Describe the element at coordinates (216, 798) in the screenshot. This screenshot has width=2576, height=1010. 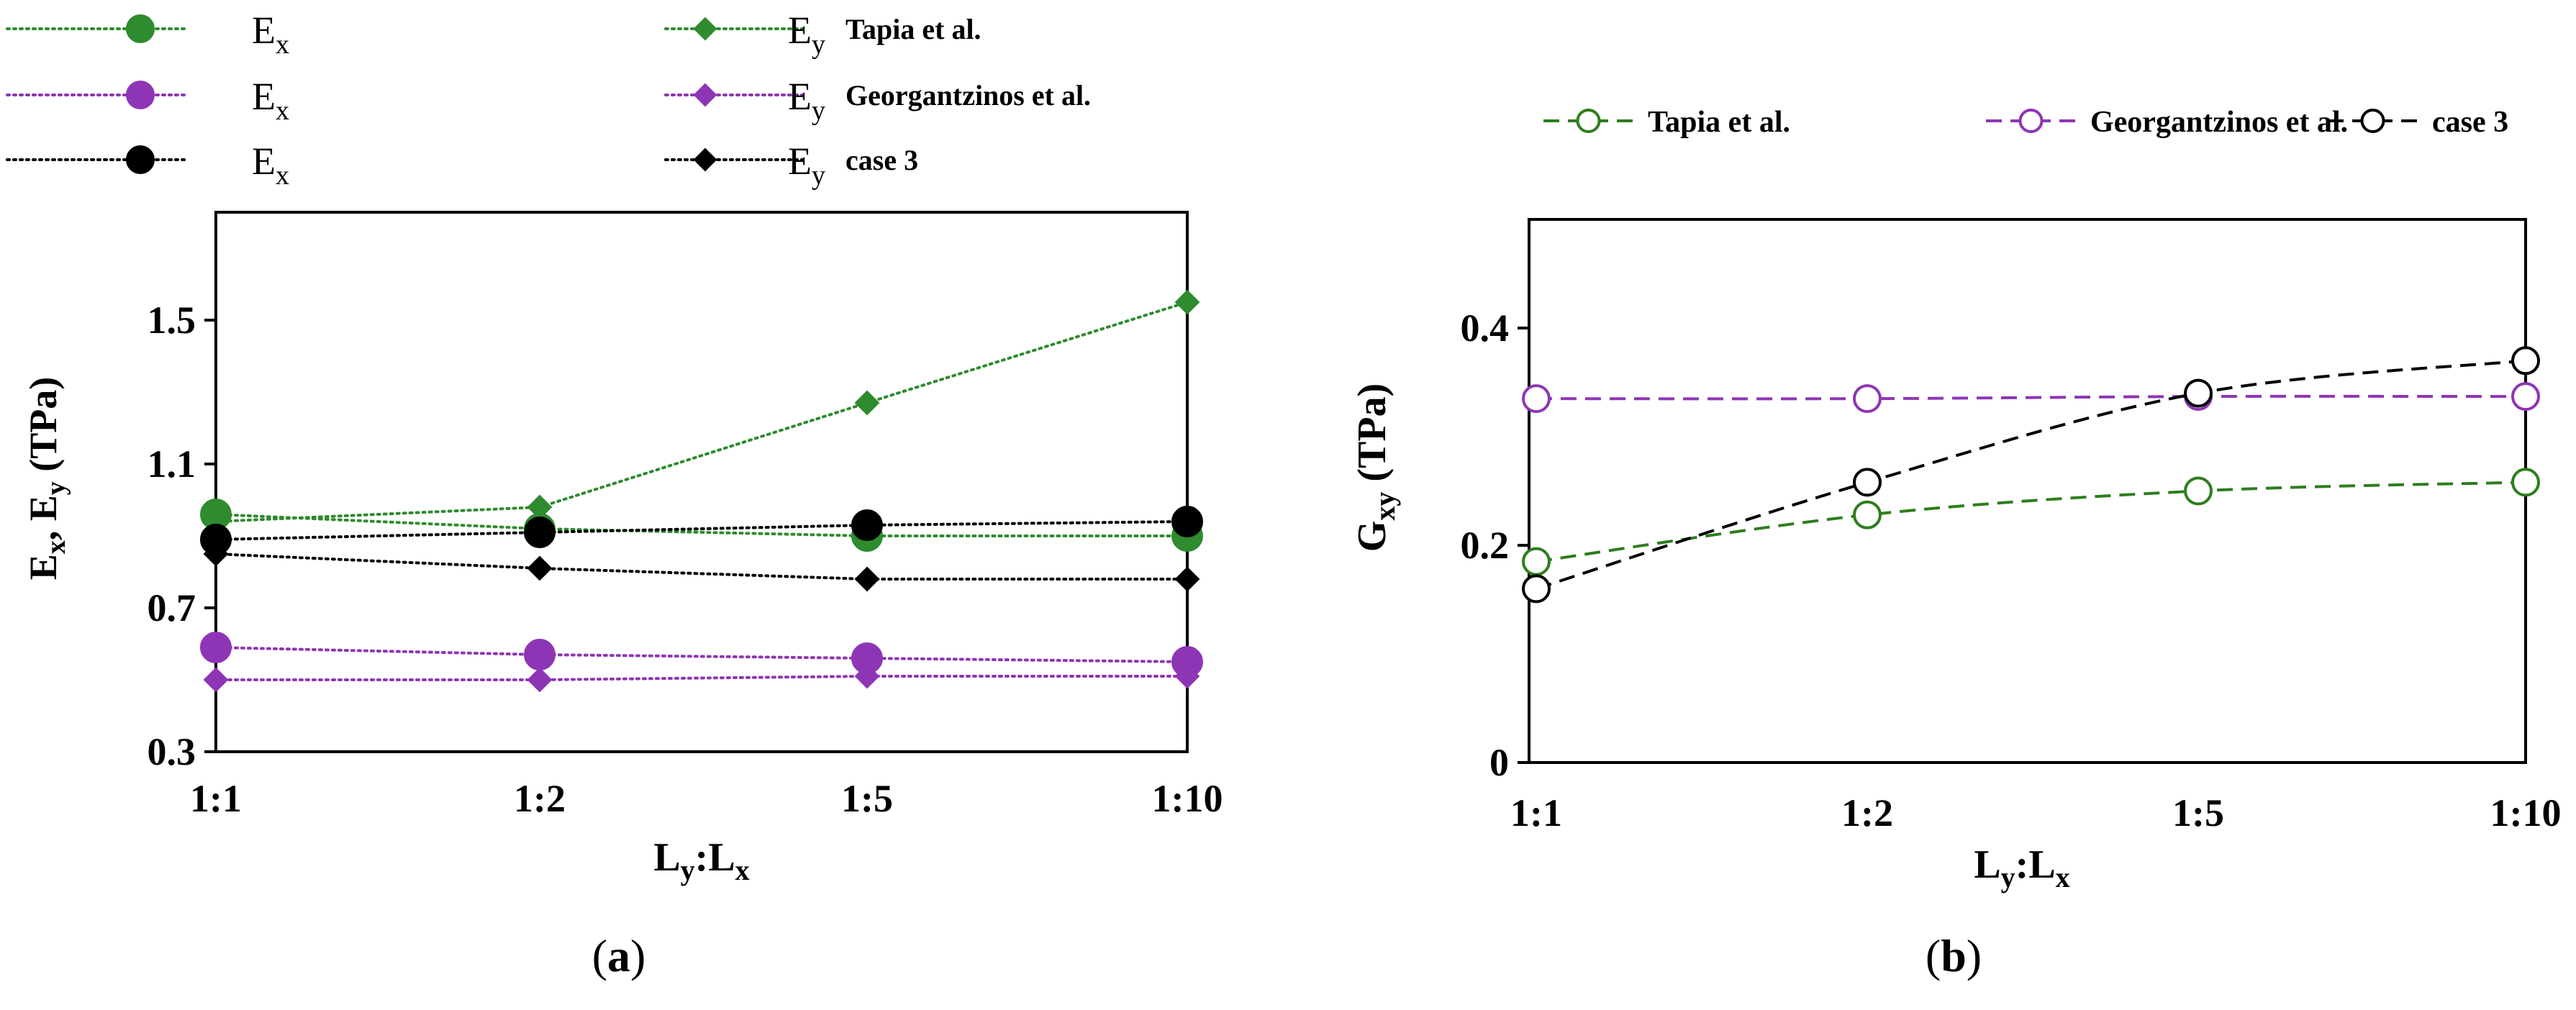
I see `xtick-label-a: 1:1` at that location.